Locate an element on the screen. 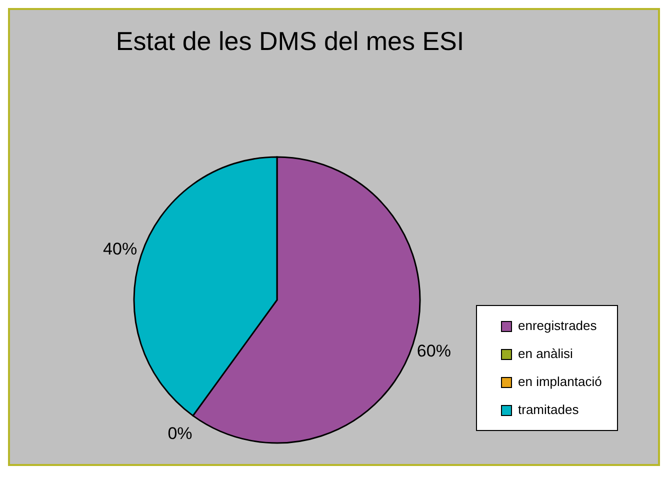 This screenshot has height=483, width=668. data-label: 40% is located at coordinates (120, 249).